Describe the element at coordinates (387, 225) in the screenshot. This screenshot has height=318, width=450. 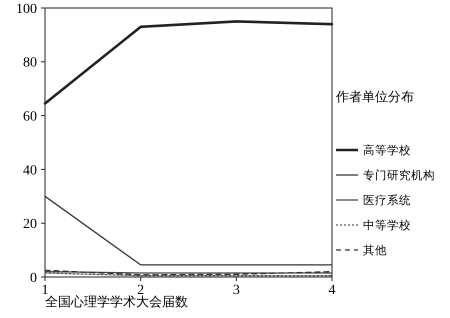
I see `legend-label: 中等学校` at that location.